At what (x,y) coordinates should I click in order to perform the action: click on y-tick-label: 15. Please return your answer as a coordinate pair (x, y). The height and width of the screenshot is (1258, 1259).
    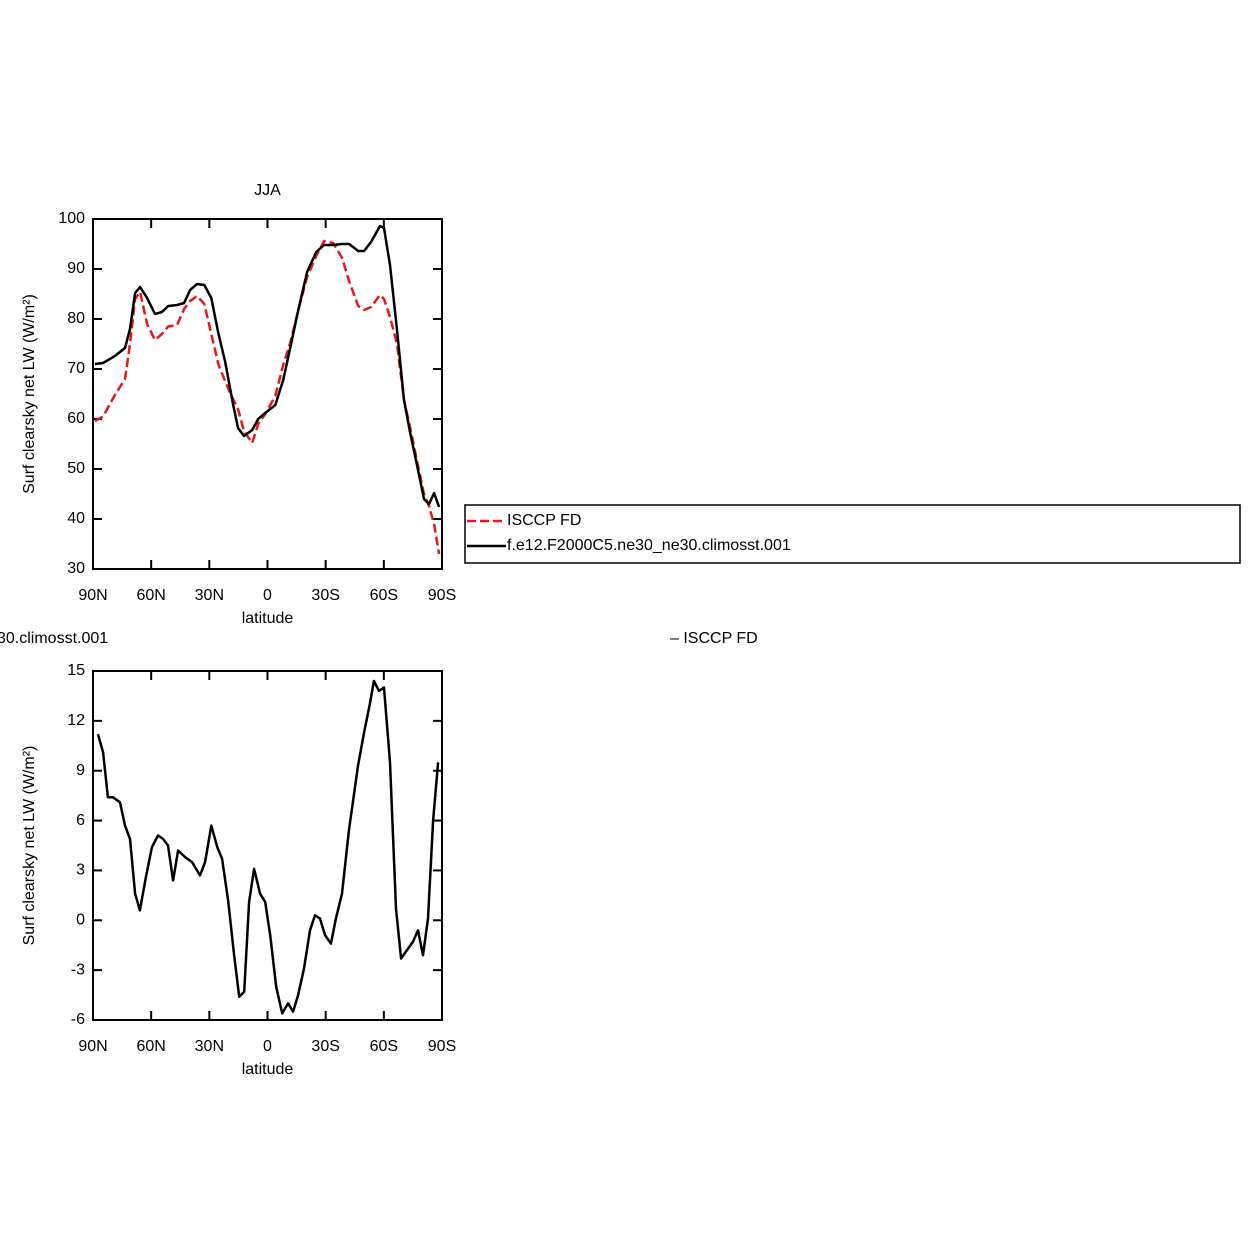
    Looking at the image, I should click on (76, 670).